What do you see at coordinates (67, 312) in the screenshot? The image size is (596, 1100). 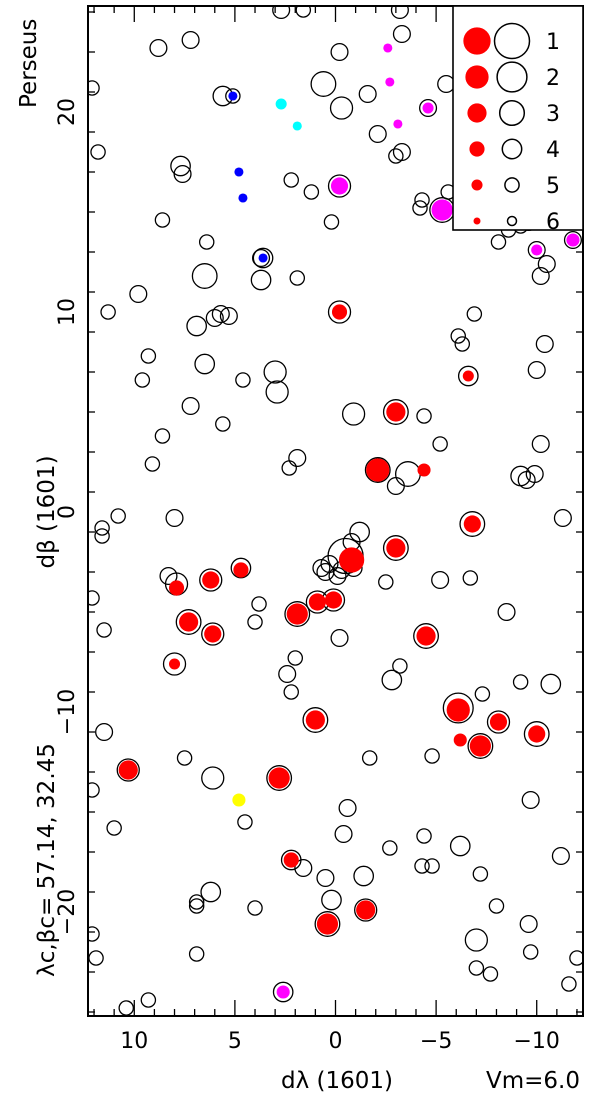 I see `y-tick-label: 10` at bounding box center [67, 312].